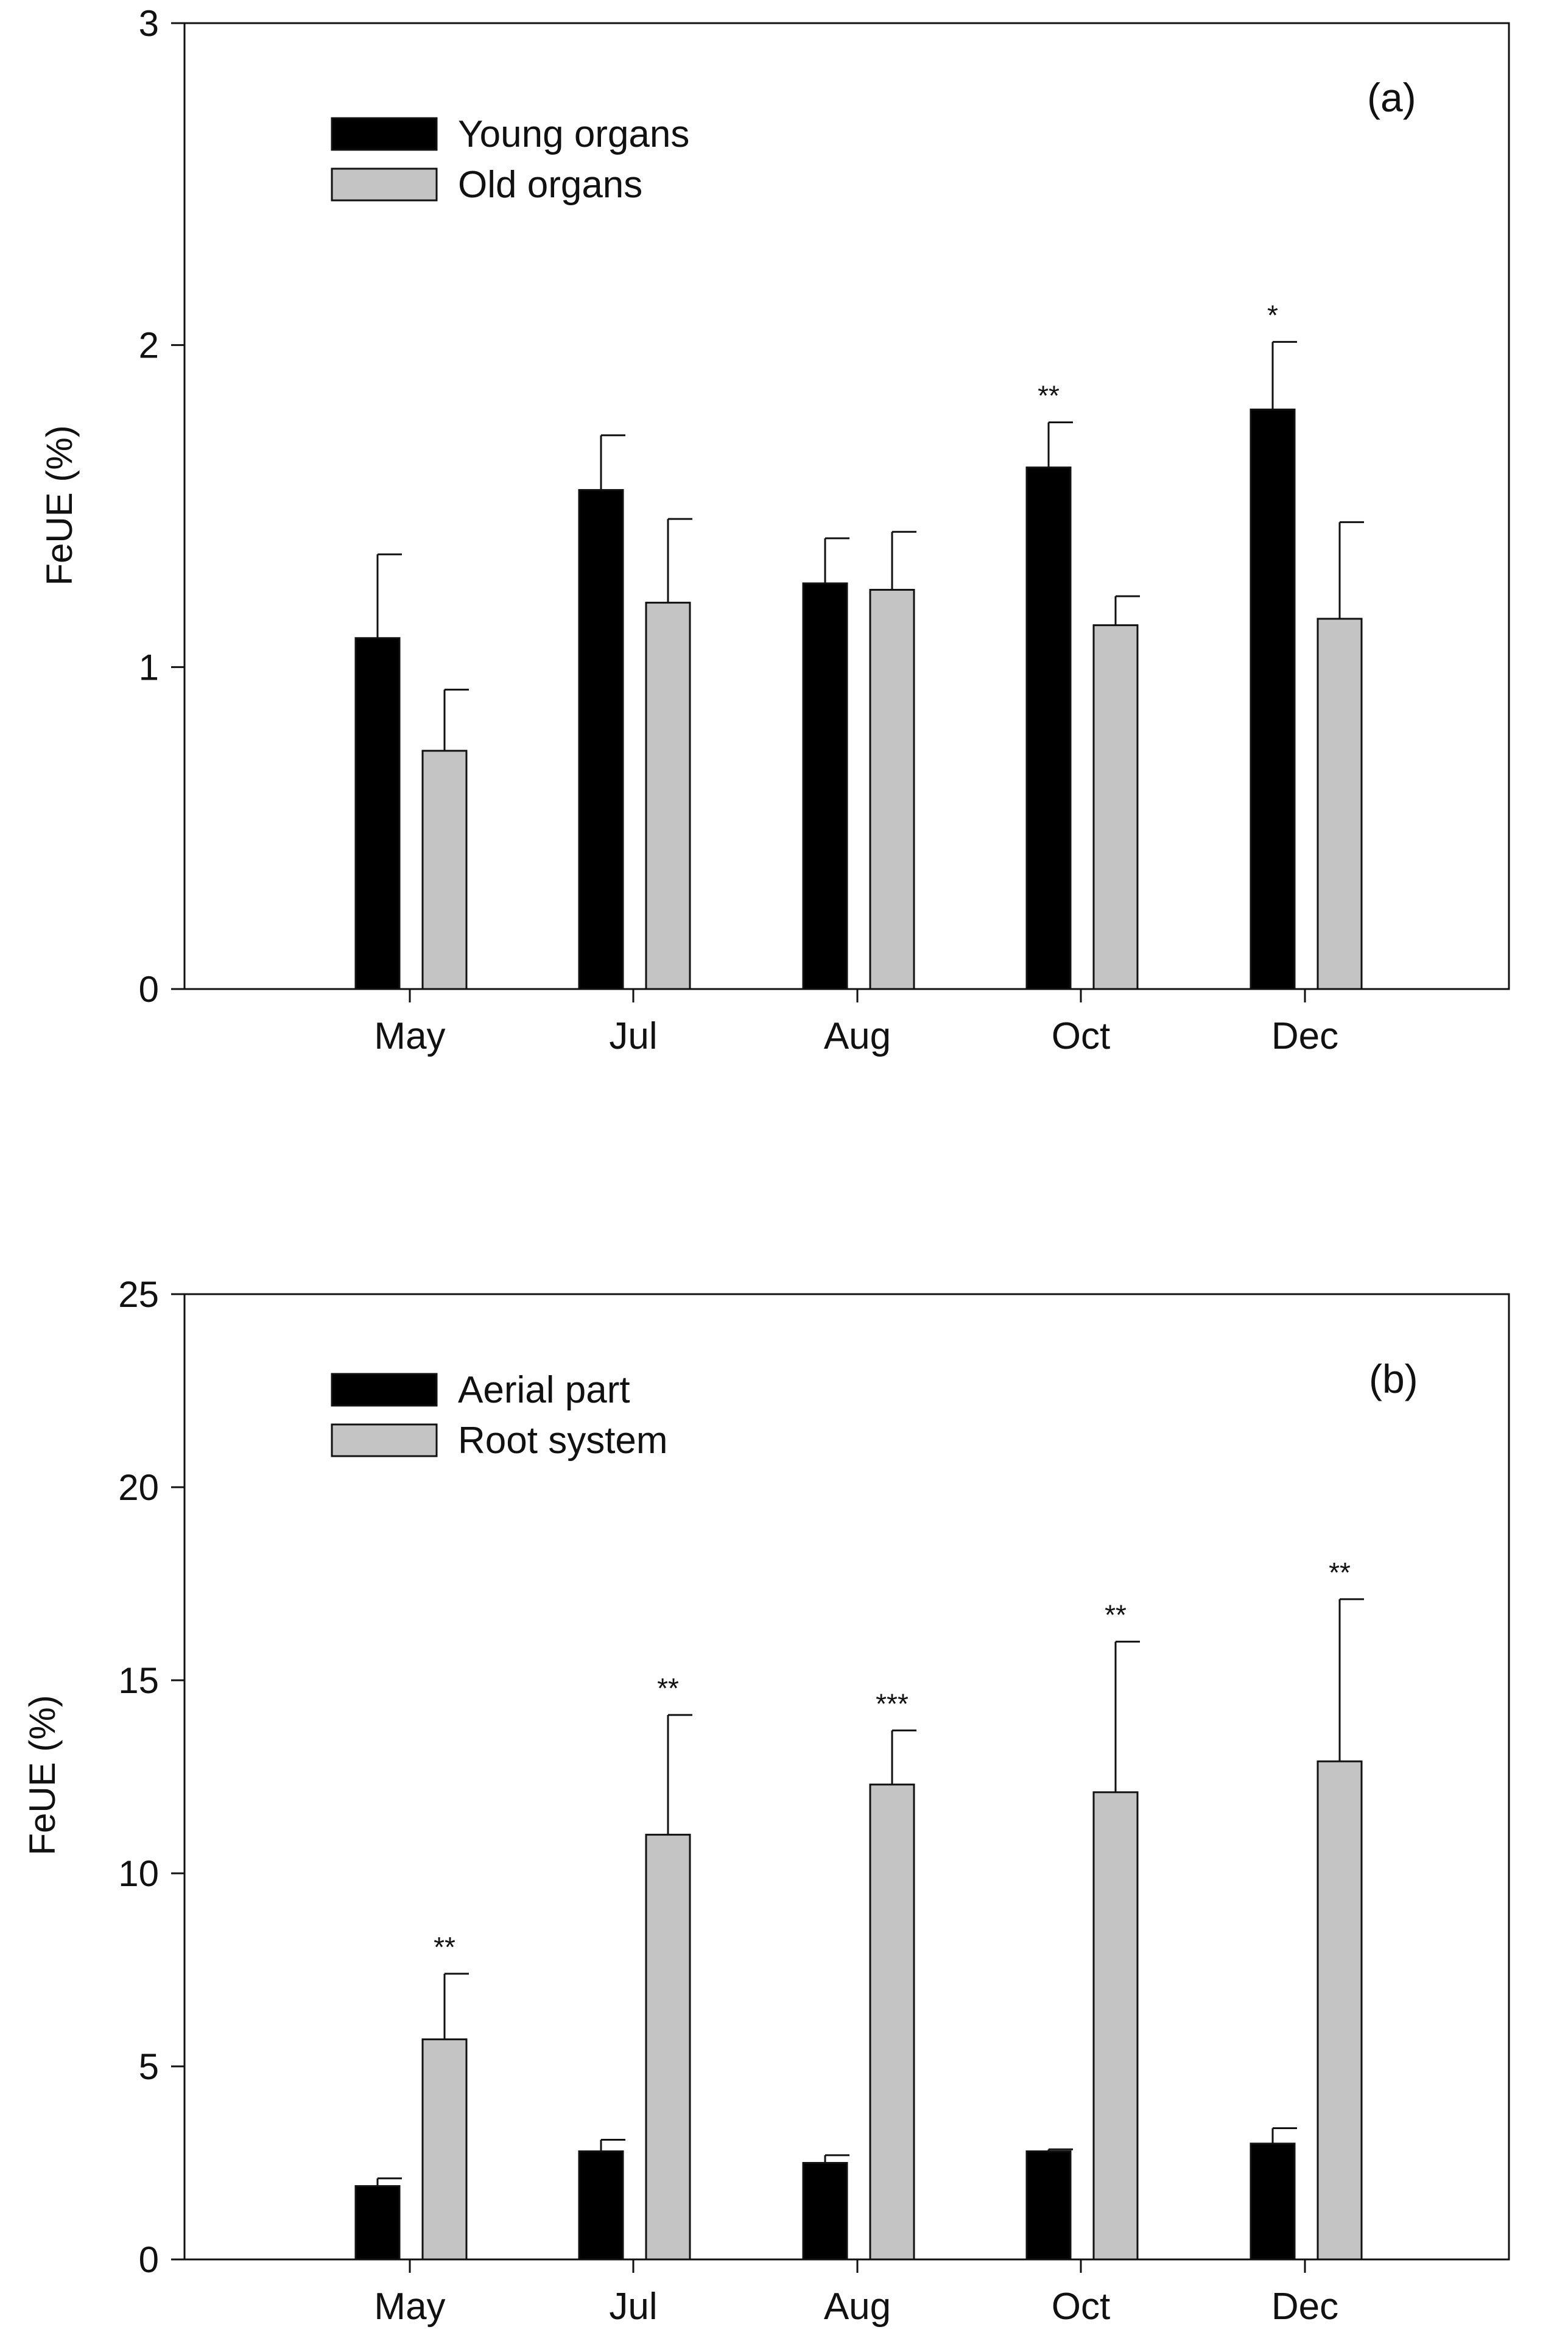  What do you see at coordinates (858, 1036) in the screenshot?
I see `panel-a-x-tick-label-aug: Aug` at bounding box center [858, 1036].